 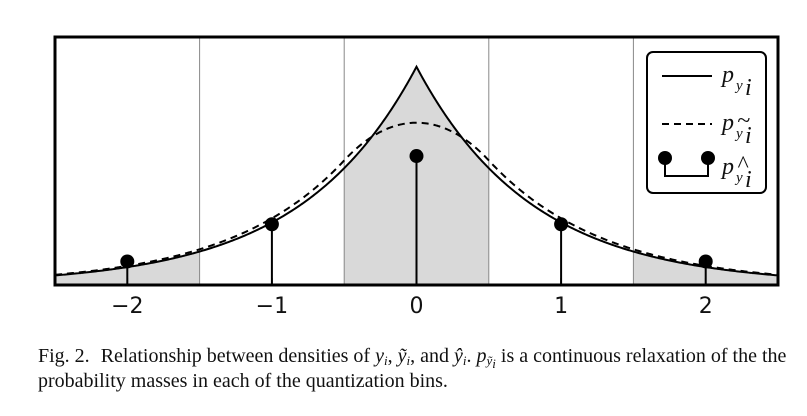 I want to click on caption-period: ., so click(x=471, y=356).